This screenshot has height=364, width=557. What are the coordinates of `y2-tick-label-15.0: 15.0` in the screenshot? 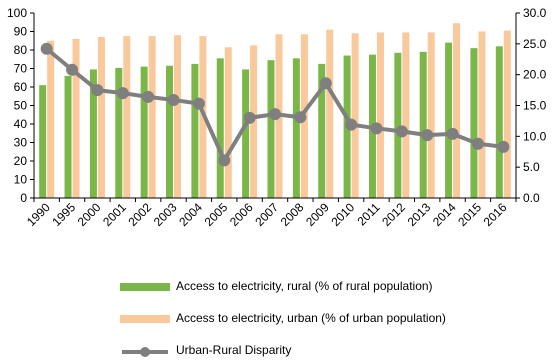 It's located at (535, 106).